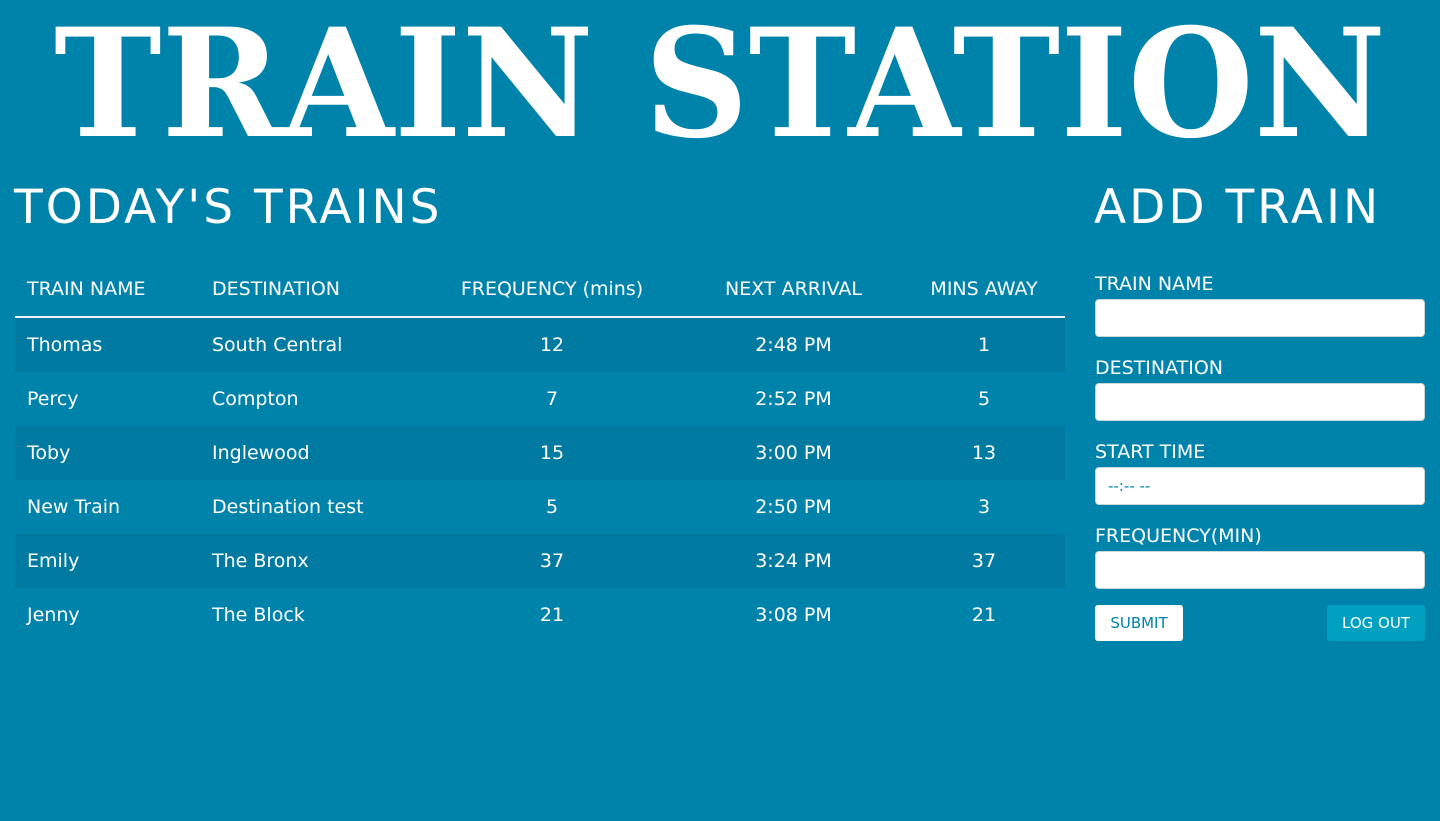 This screenshot has width=1440, height=821. I want to click on cell-destination: The Bronx, so click(260, 561).